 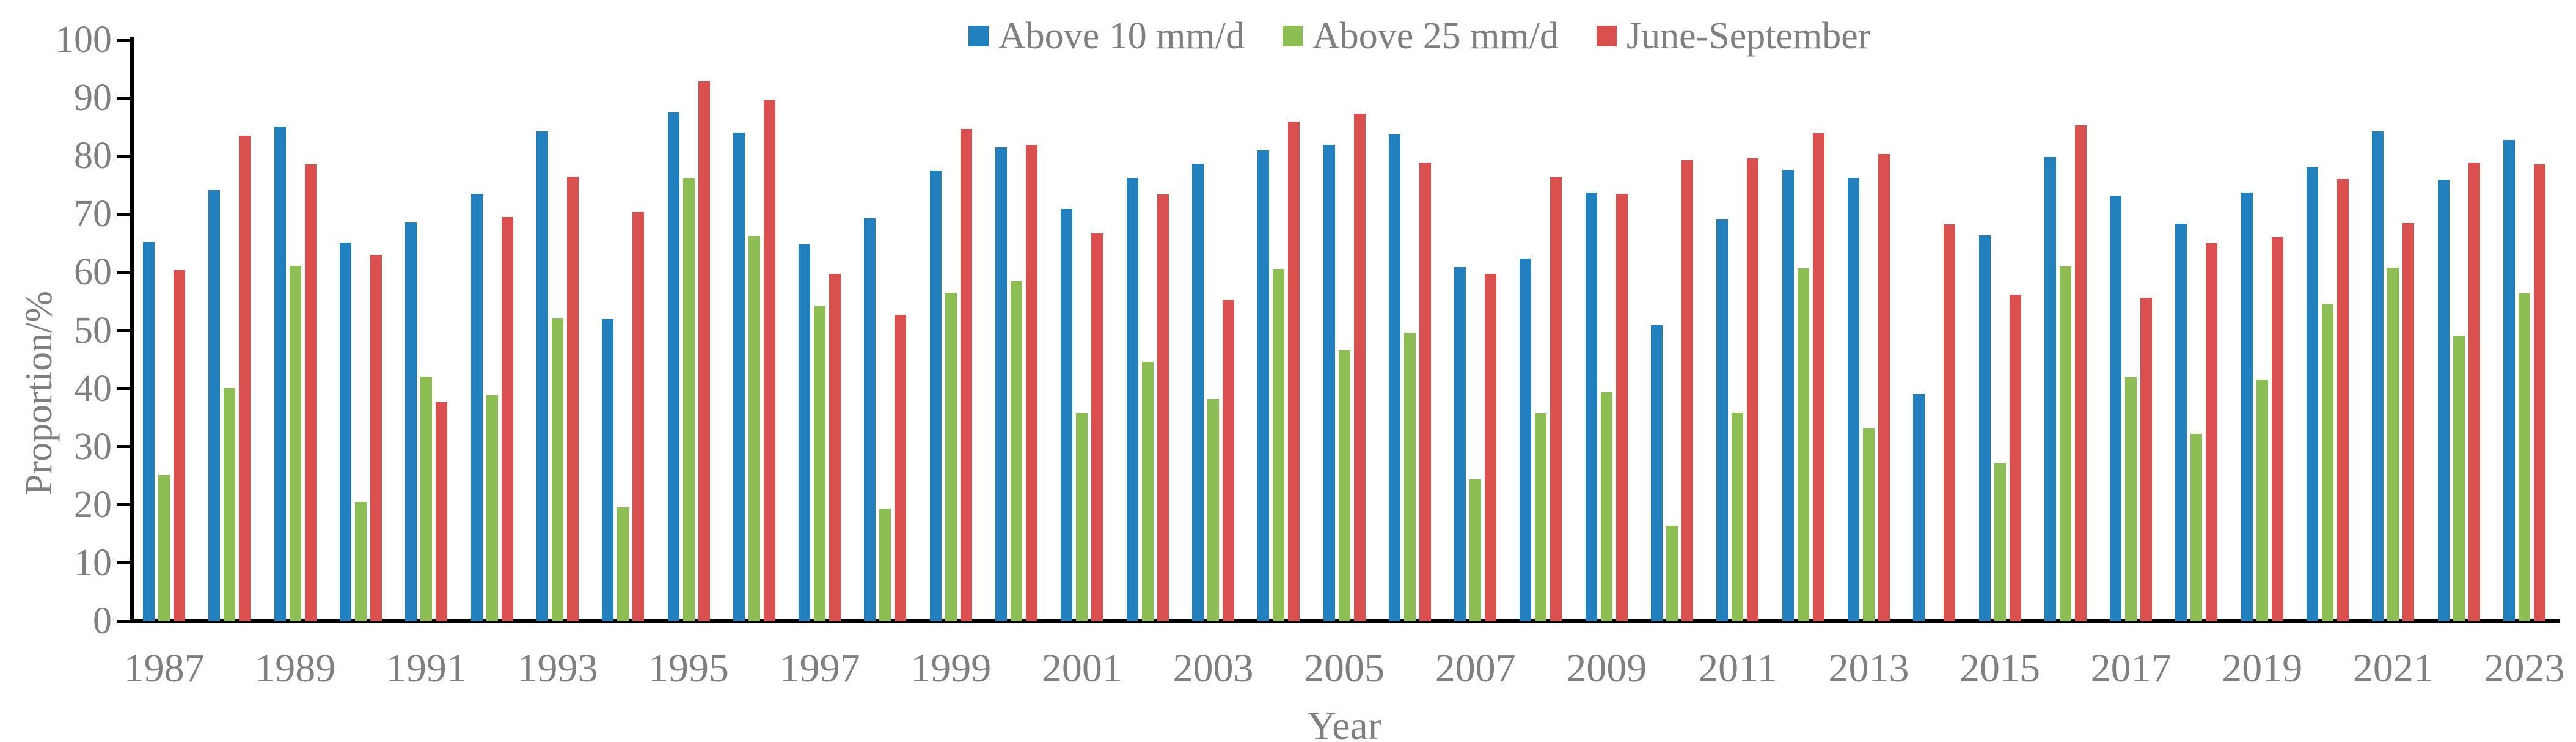 What do you see at coordinates (376, 437) in the screenshot?
I see `bar-june-september-1990` at bounding box center [376, 437].